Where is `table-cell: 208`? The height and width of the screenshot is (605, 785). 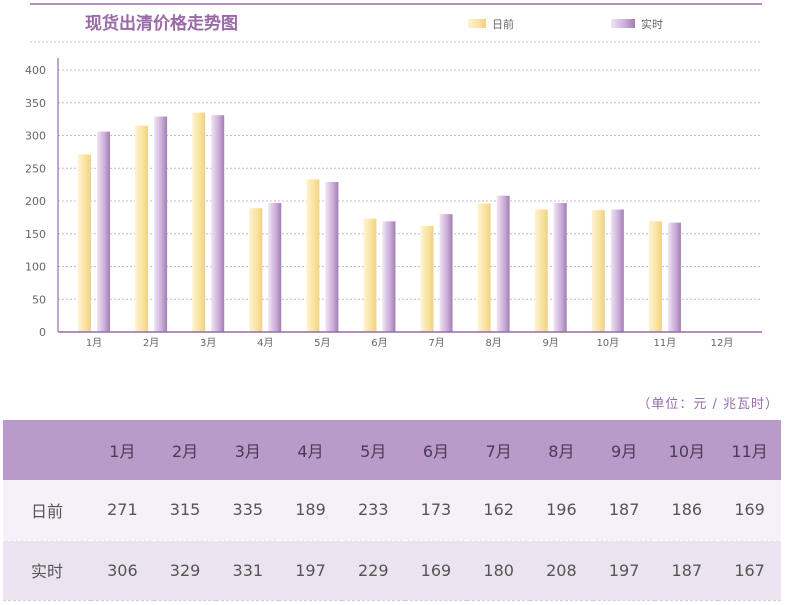
table-cell: 208 is located at coordinates (561, 569).